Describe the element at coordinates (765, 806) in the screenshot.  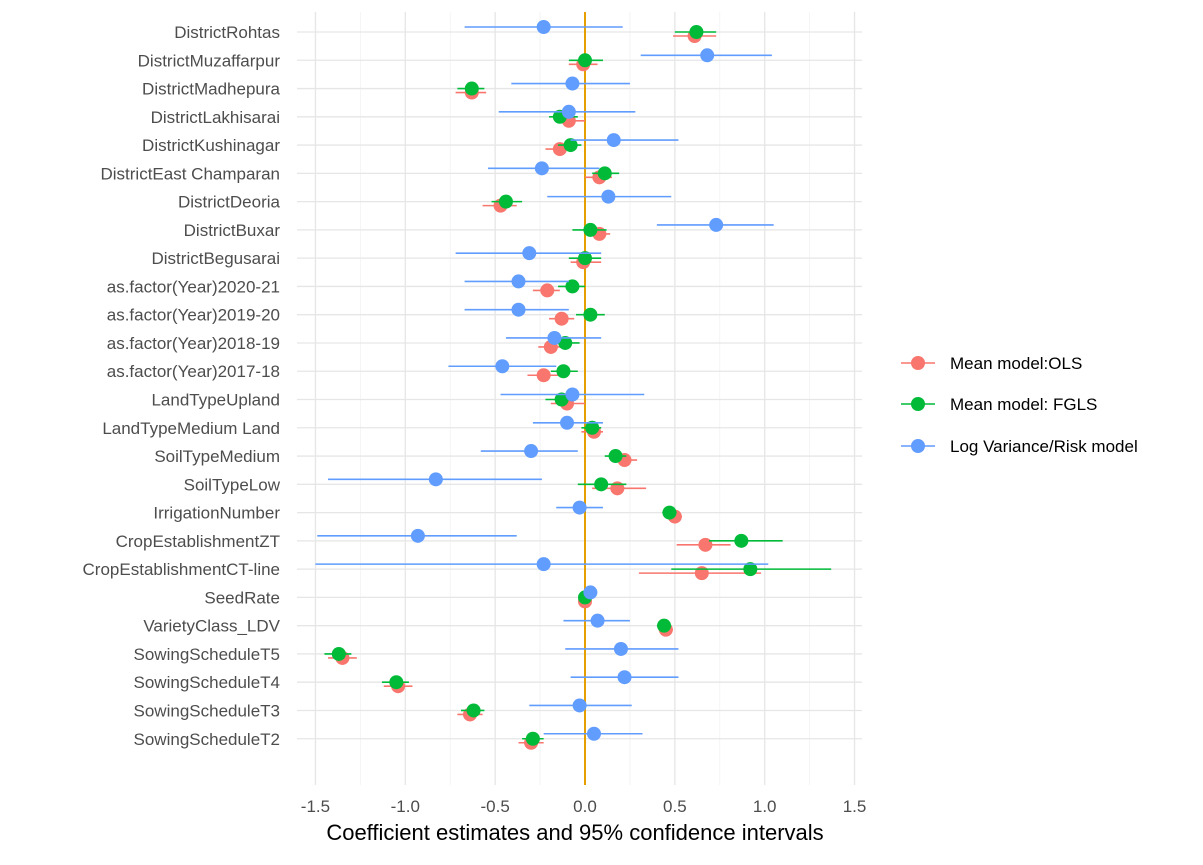
I see `x-tick-label: 1.0` at that location.